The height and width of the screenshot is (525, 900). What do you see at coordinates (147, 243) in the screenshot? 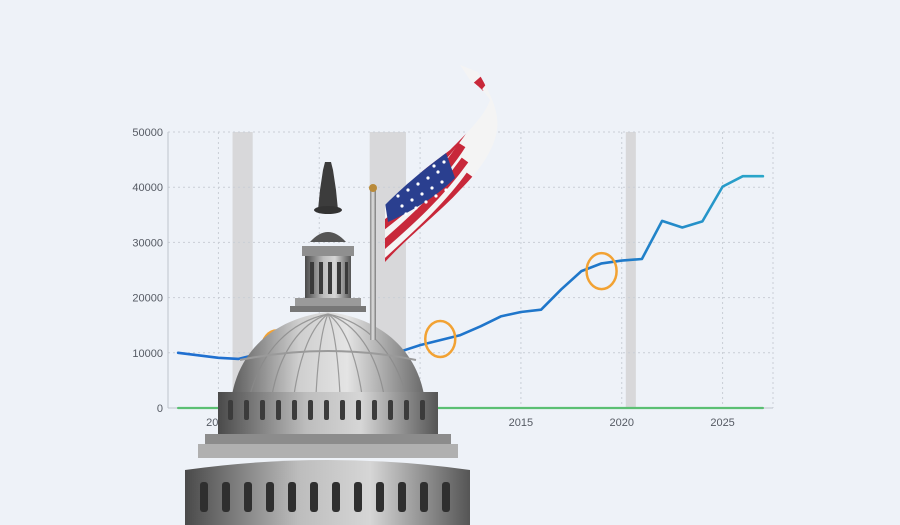
I see `y-tick-label: 30000` at bounding box center [147, 243].